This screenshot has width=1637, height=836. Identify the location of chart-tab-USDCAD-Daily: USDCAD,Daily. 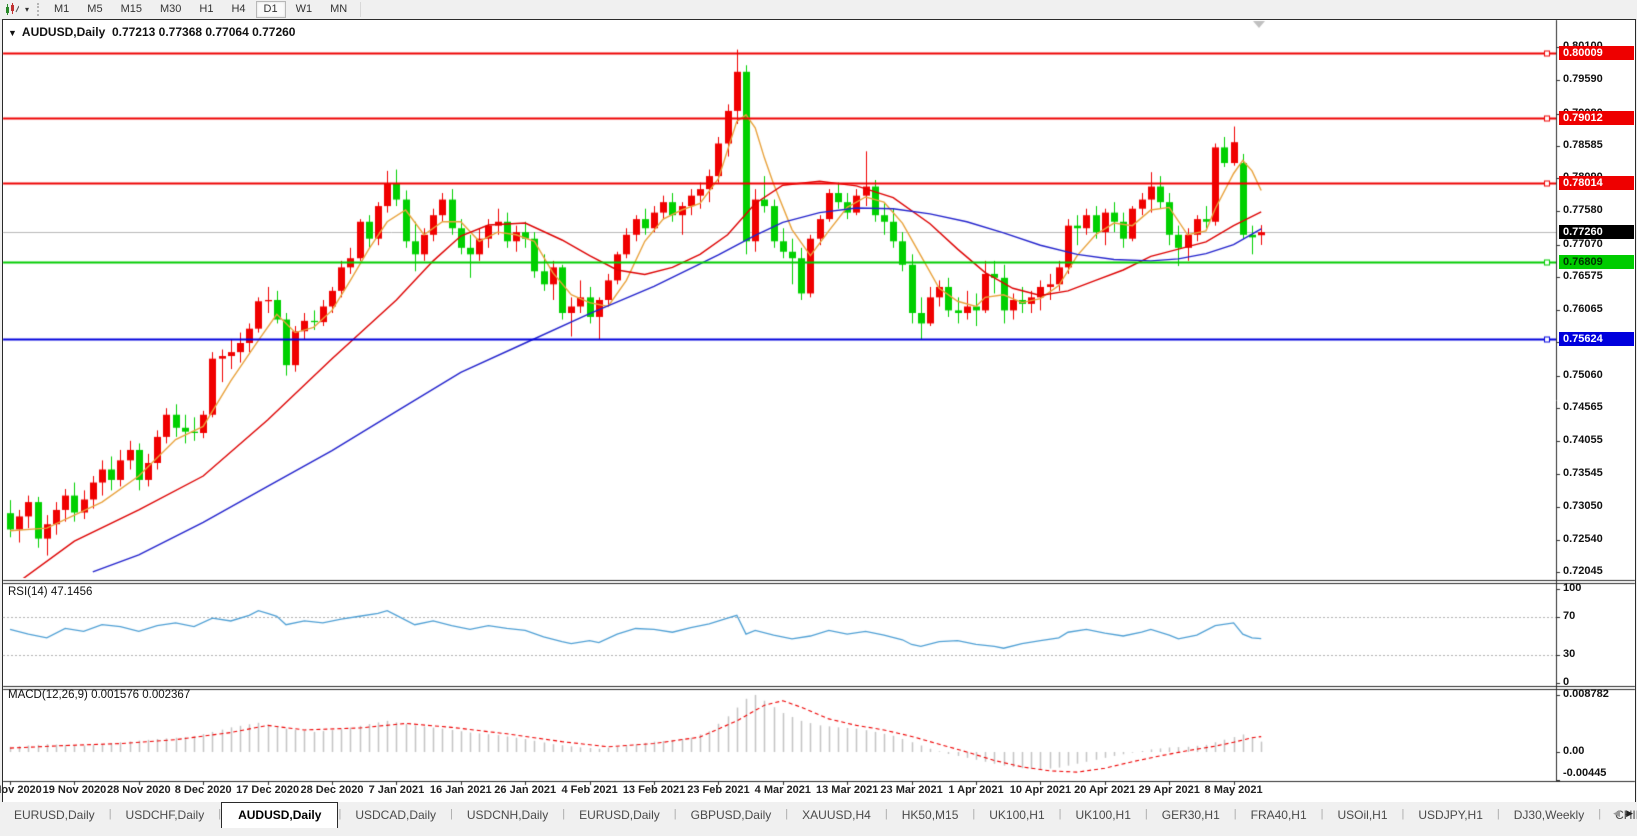
(395, 815).